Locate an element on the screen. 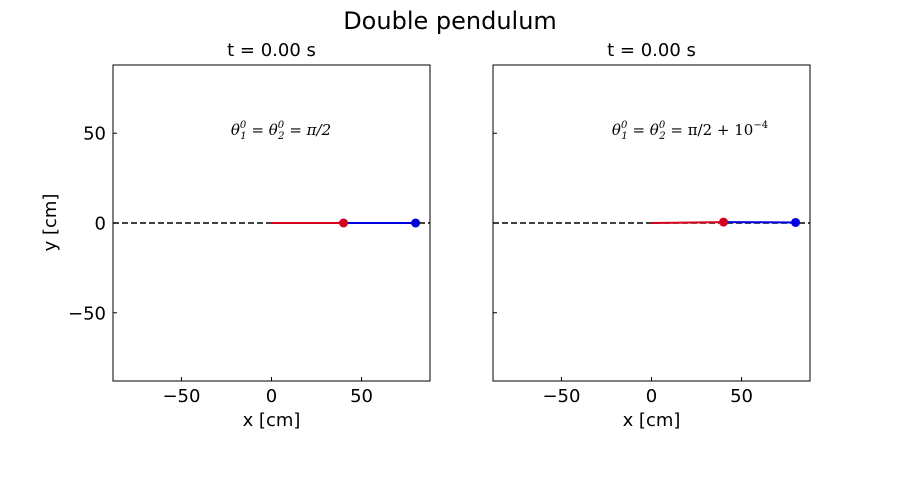  right-panel-xtick-label: 50 is located at coordinates (741, 396).